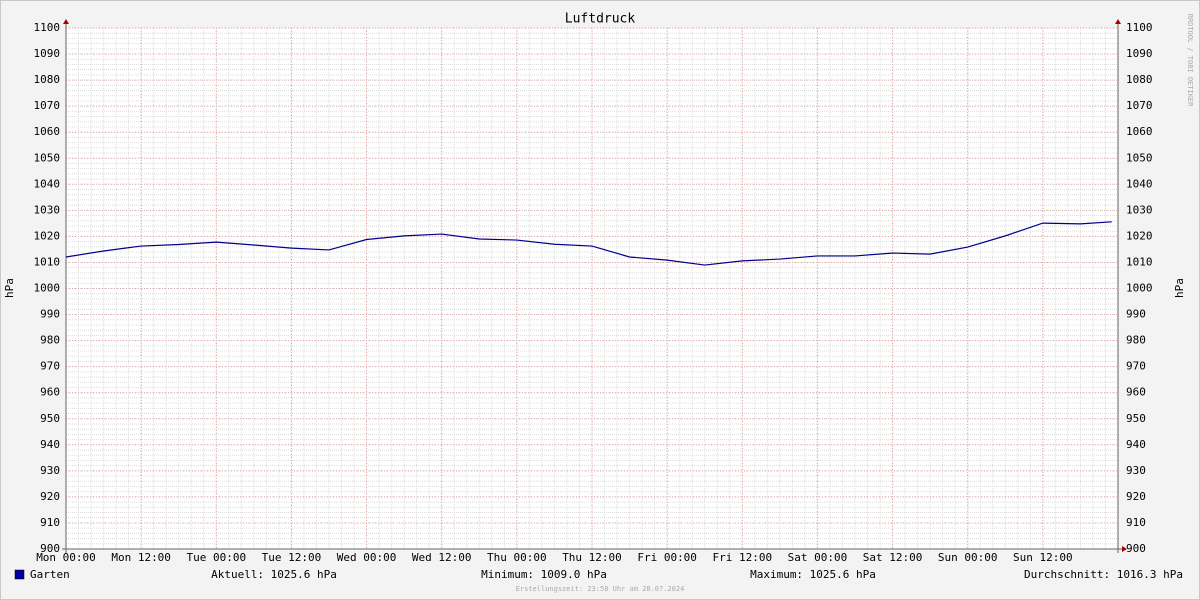  What do you see at coordinates (47, 183) in the screenshot?
I see `y-tick-label: 1040` at bounding box center [47, 183].